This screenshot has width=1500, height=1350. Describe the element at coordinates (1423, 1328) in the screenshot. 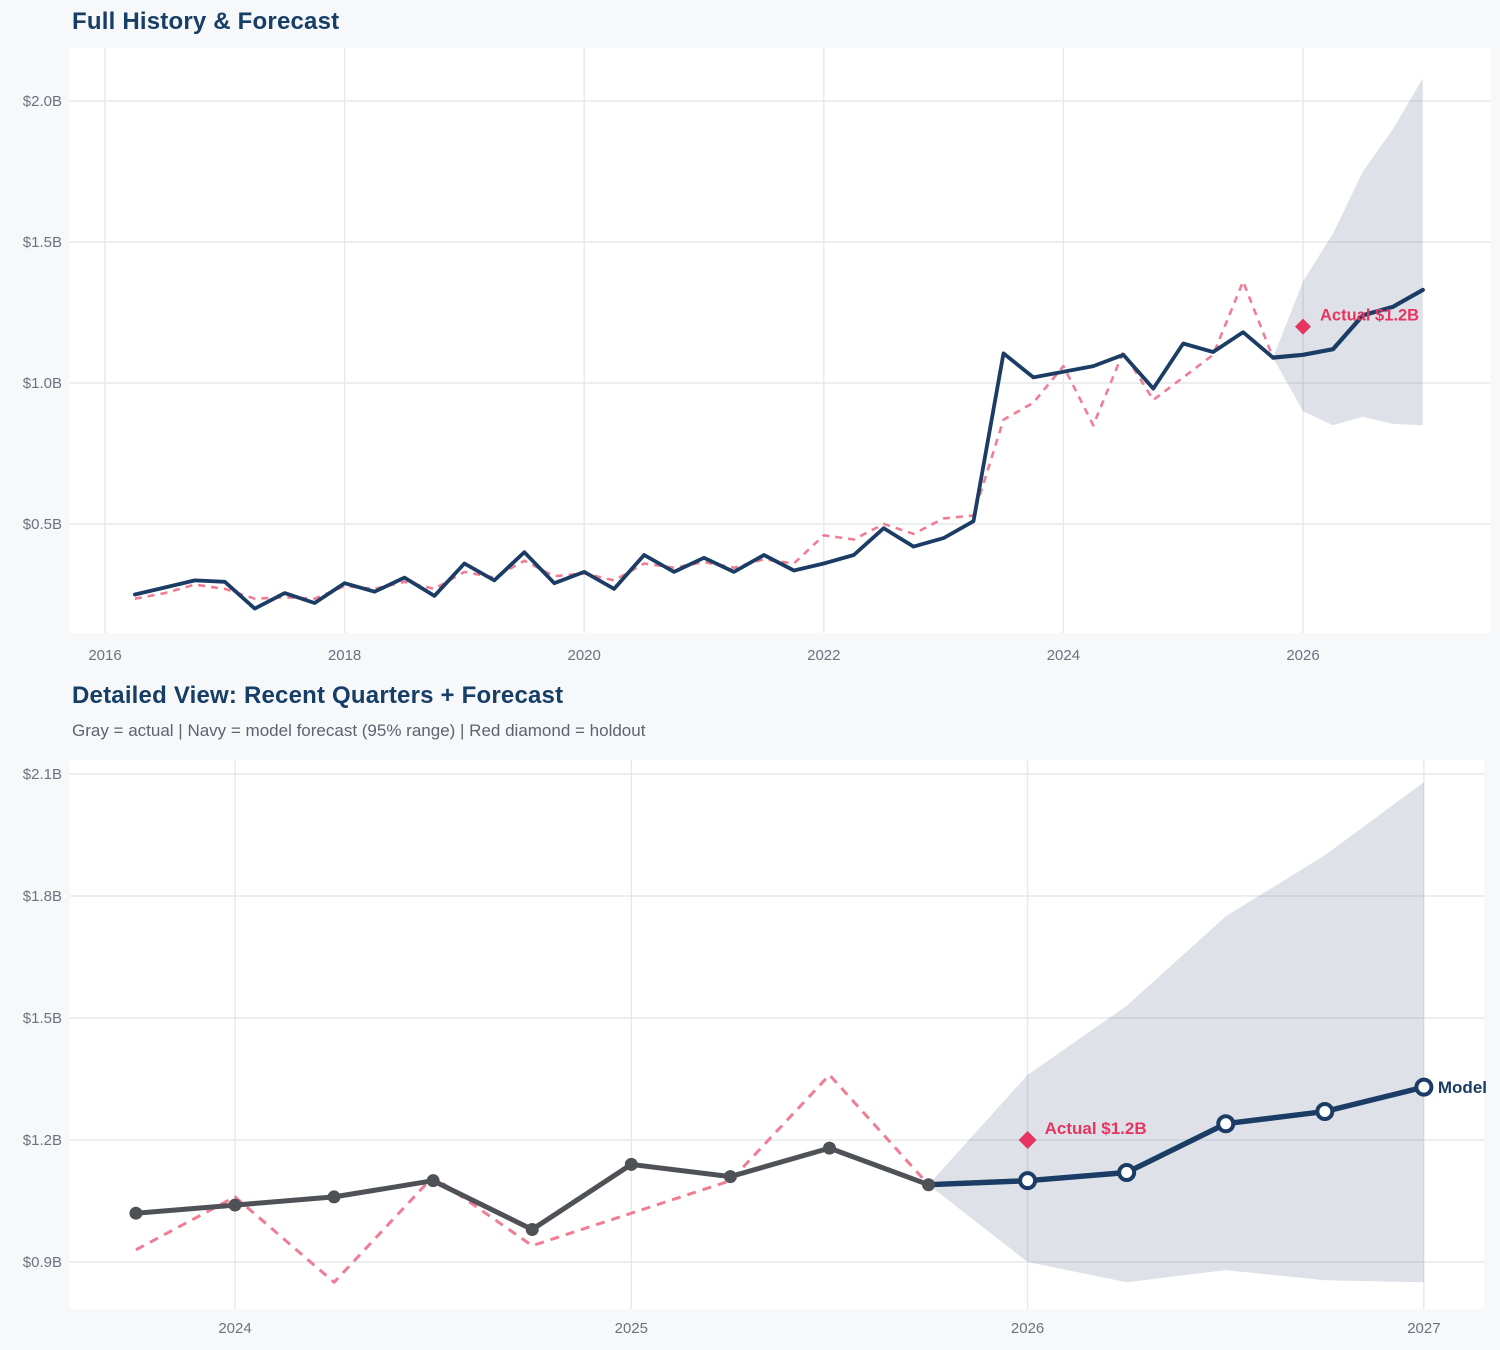

I see `x-tick-label: 2027` at that location.